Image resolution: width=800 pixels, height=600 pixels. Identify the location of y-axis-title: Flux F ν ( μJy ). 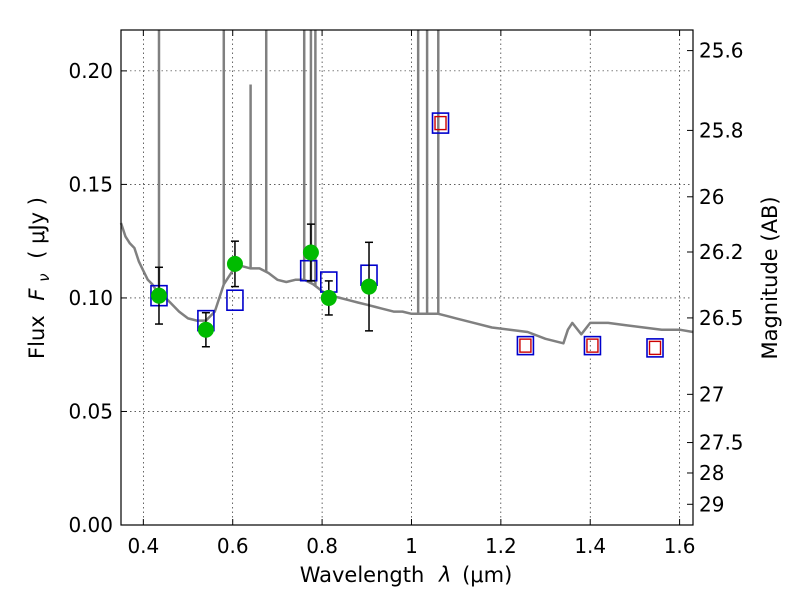
(39, 278).